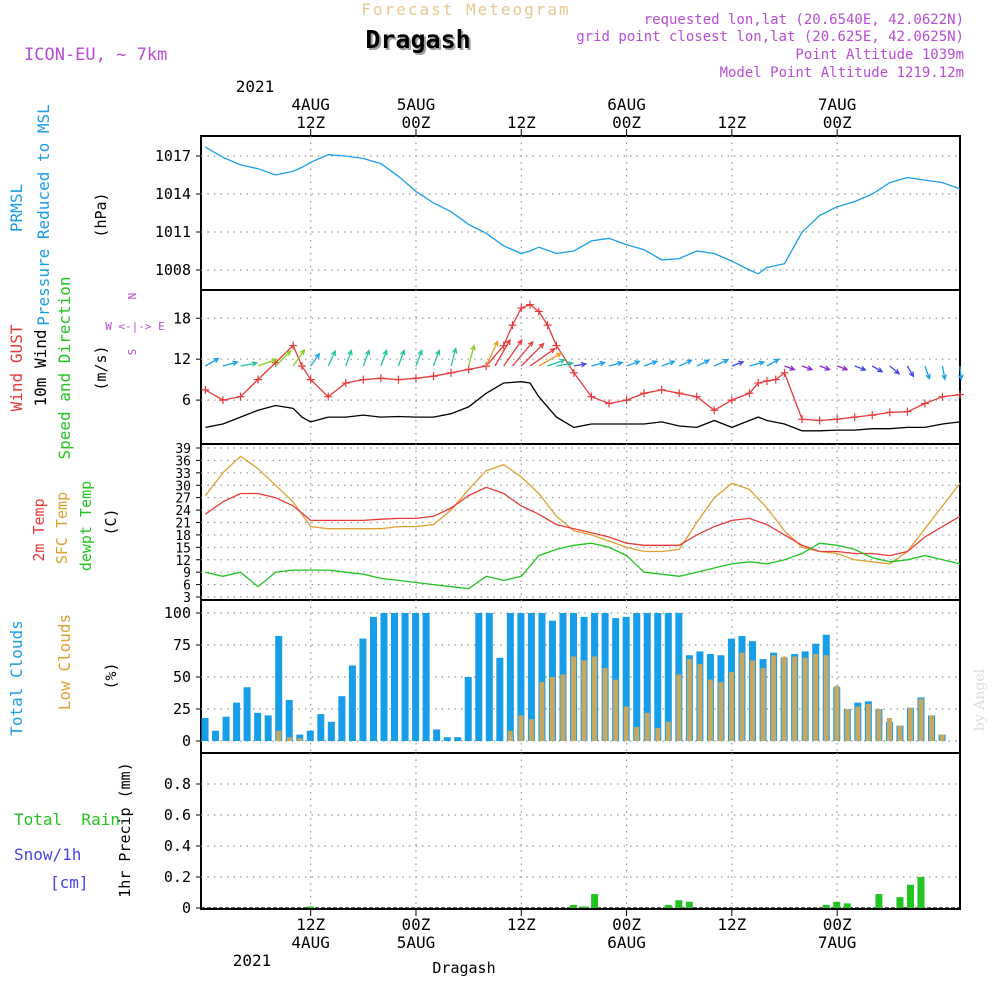 This screenshot has width=1000, height=1000. What do you see at coordinates (64, 367) in the screenshot?
I see `direction-label: Speed and Direction` at bounding box center [64, 367].